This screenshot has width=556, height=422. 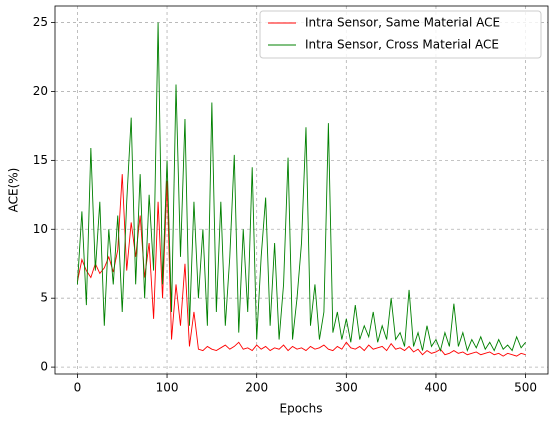 What do you see at coordinates (40, 22) in the screenshot?
I see `y-tick-label: 25` at bounding box center [40, 22].